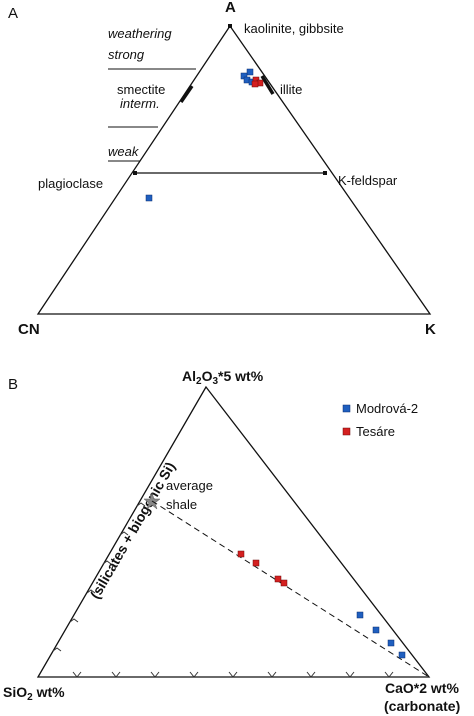 The width and height of the screenshot is (474, 716). Describe the element at coordinates (13, 13) in the screenshot. I see `panel-a-label: A` at that location.